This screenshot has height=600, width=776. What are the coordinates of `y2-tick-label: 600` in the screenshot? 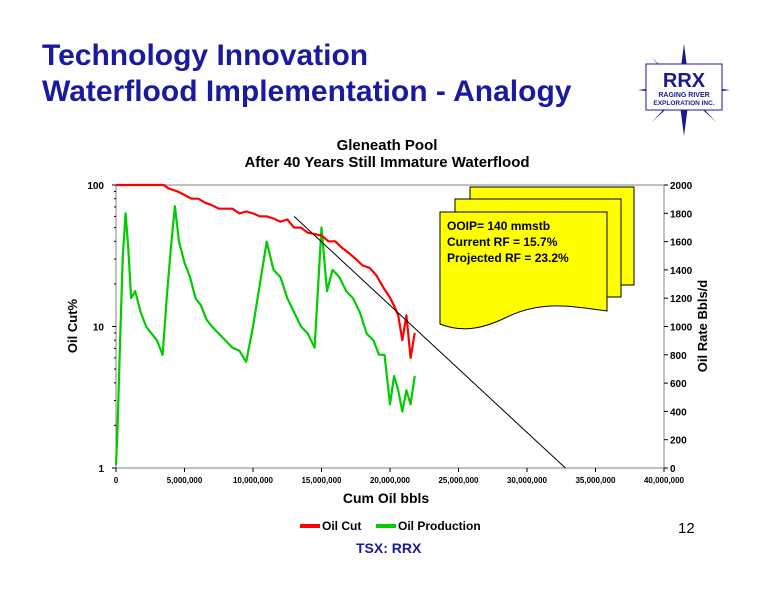 It's located at (678, 384).